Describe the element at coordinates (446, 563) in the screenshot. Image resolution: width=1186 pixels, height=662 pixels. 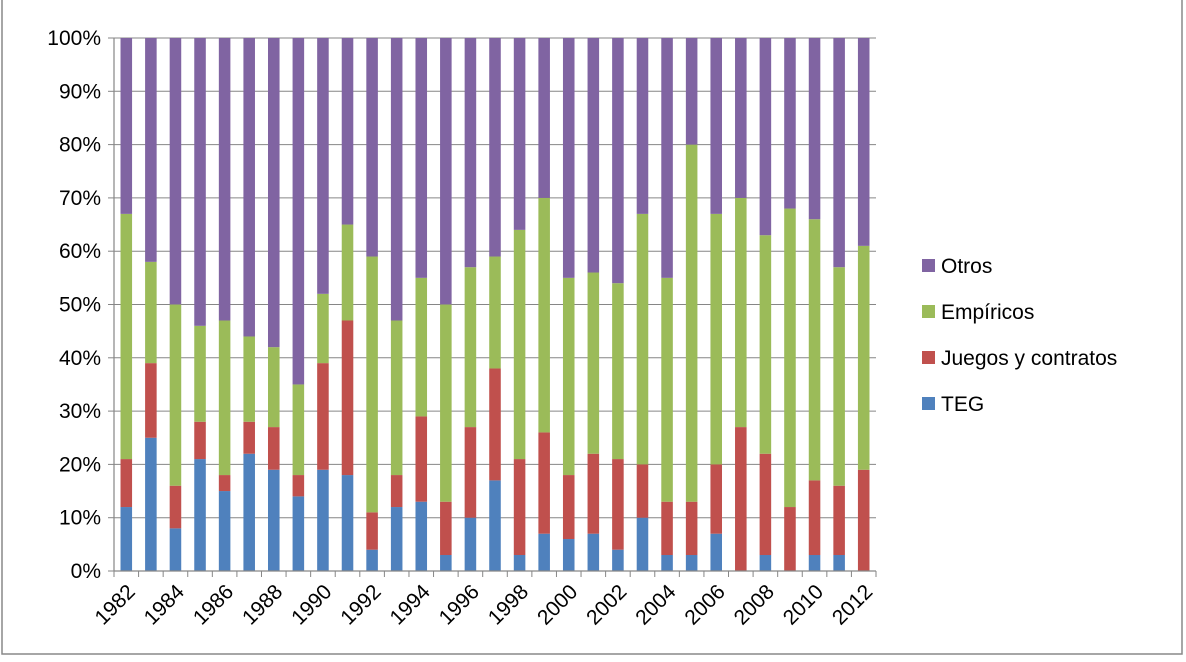
I see `bar-teg-1995` at that location.